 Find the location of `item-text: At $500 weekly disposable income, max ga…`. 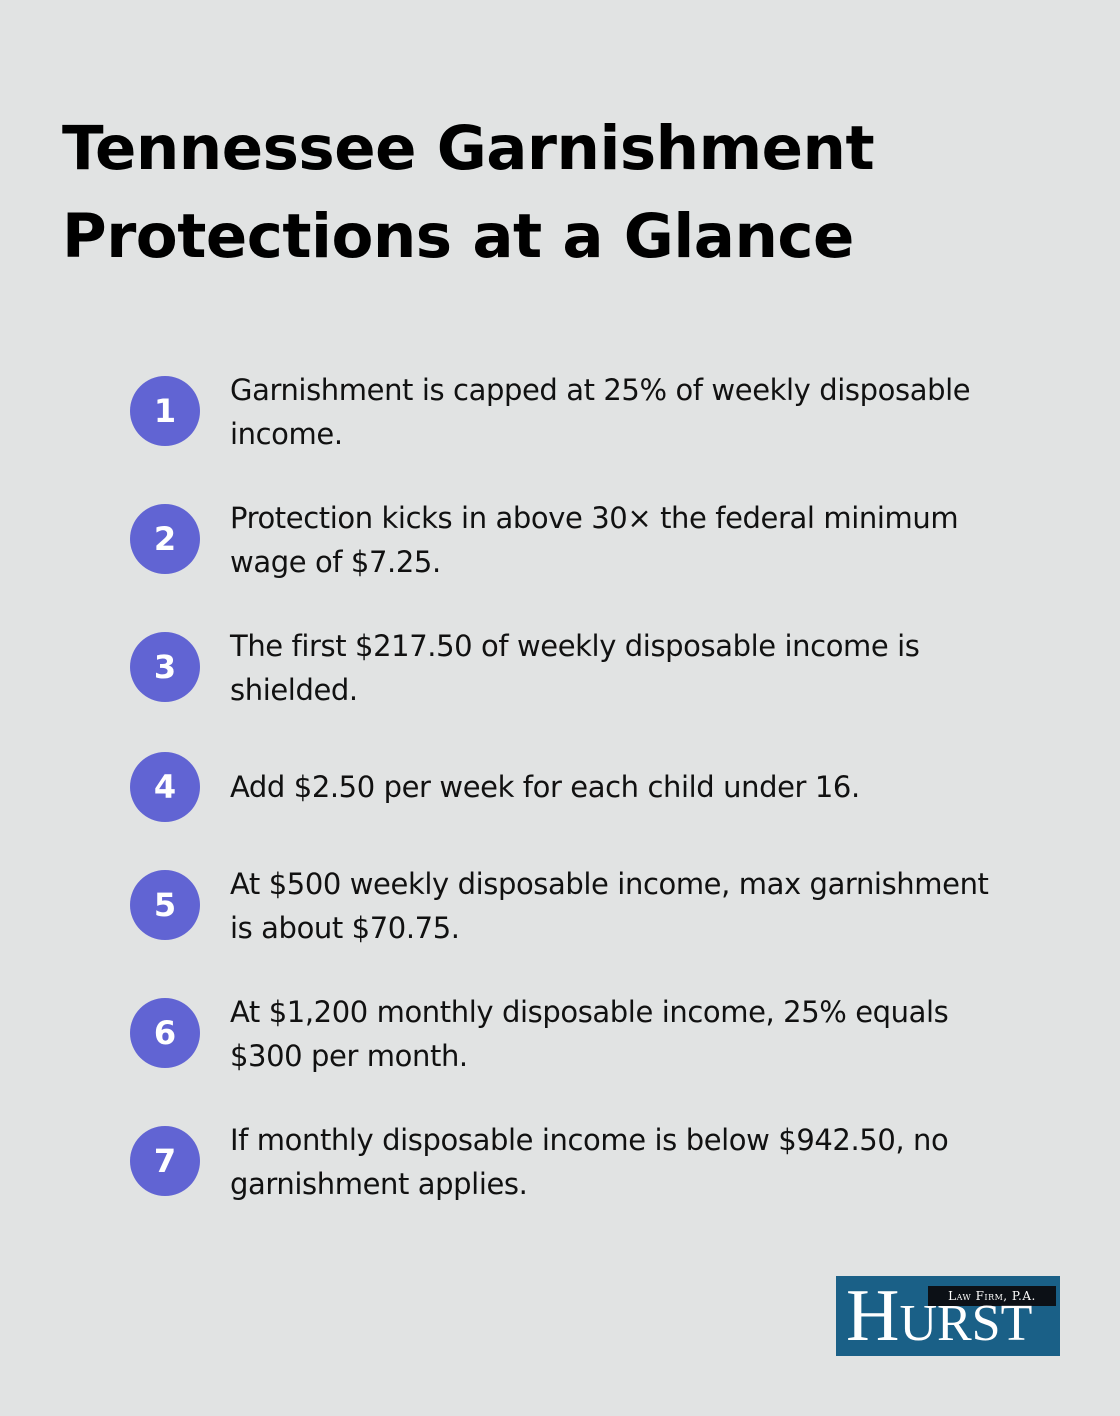

item-text: At $500 weekly disposable income, max ga… is located at coordinates (627, 906).